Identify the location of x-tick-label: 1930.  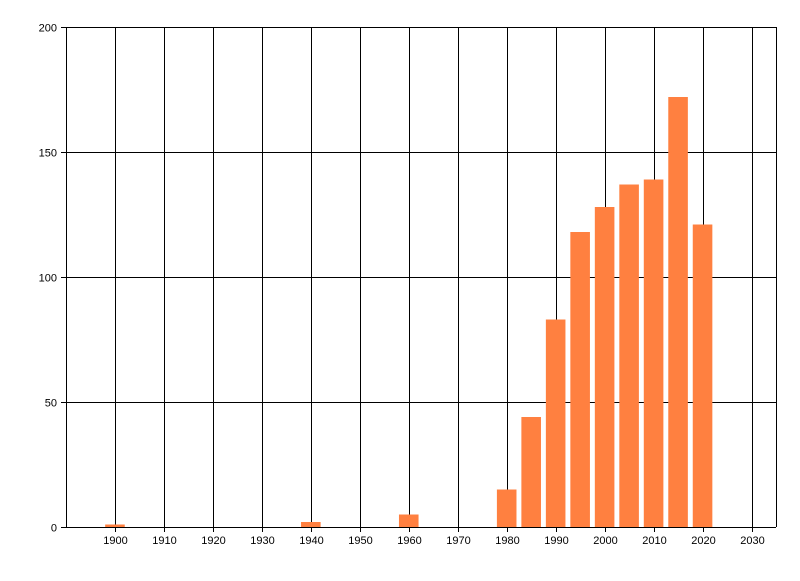
(262, 541).